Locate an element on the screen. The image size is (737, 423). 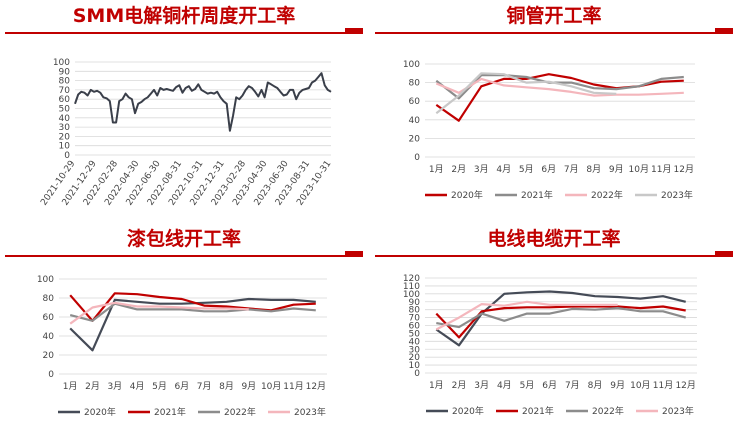
legend-item: 2021年 is located at coordinates (524, 195).